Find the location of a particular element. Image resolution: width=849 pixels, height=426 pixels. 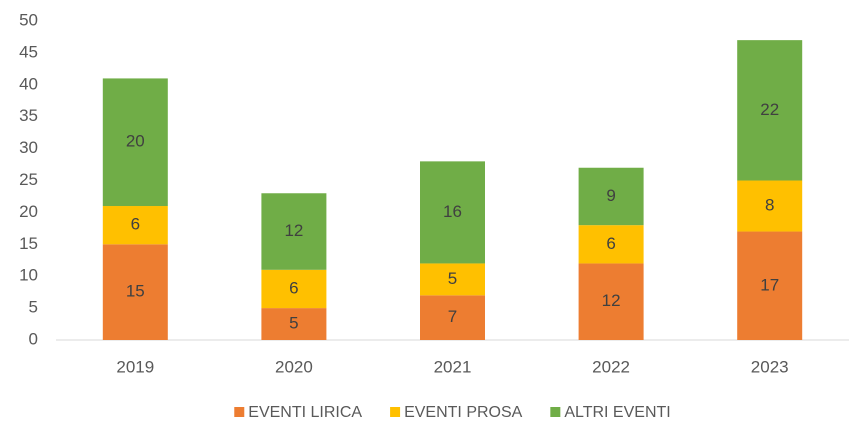

legend-label: EVENTI PROSA is located at coordinates (463, 412).